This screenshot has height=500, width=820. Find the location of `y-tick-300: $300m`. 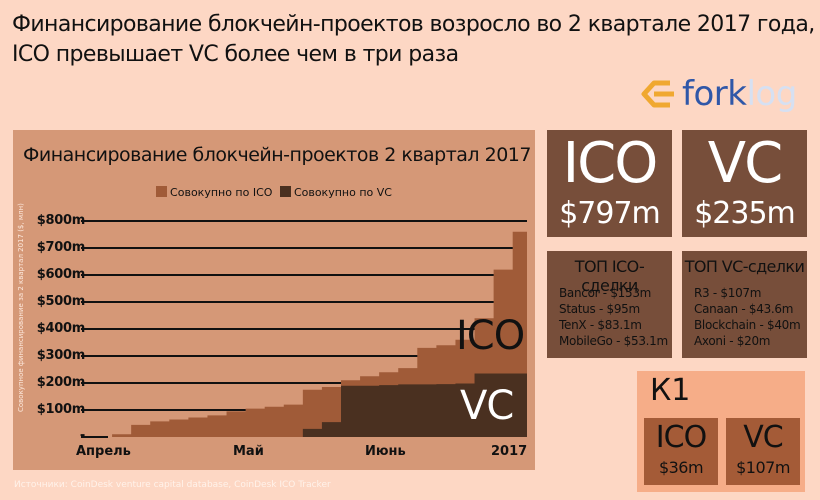

y-tick-300: $300m is located at coordinates (61, 355).